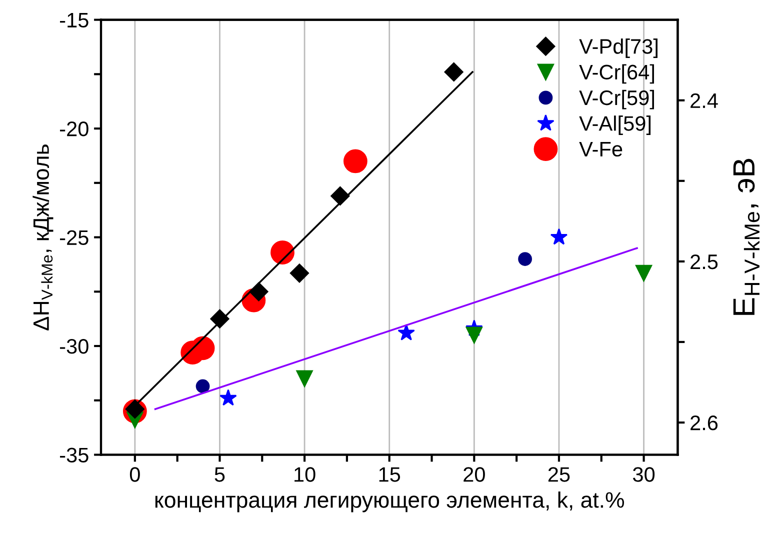 This screenshot has width=771, height=535. I want to click on x-tick-label: 30, so click(643, 474).